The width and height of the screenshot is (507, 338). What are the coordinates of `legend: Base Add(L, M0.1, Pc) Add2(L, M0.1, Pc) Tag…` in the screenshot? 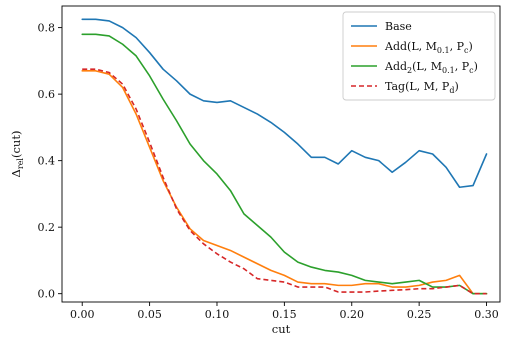 It's located at (419, 56).